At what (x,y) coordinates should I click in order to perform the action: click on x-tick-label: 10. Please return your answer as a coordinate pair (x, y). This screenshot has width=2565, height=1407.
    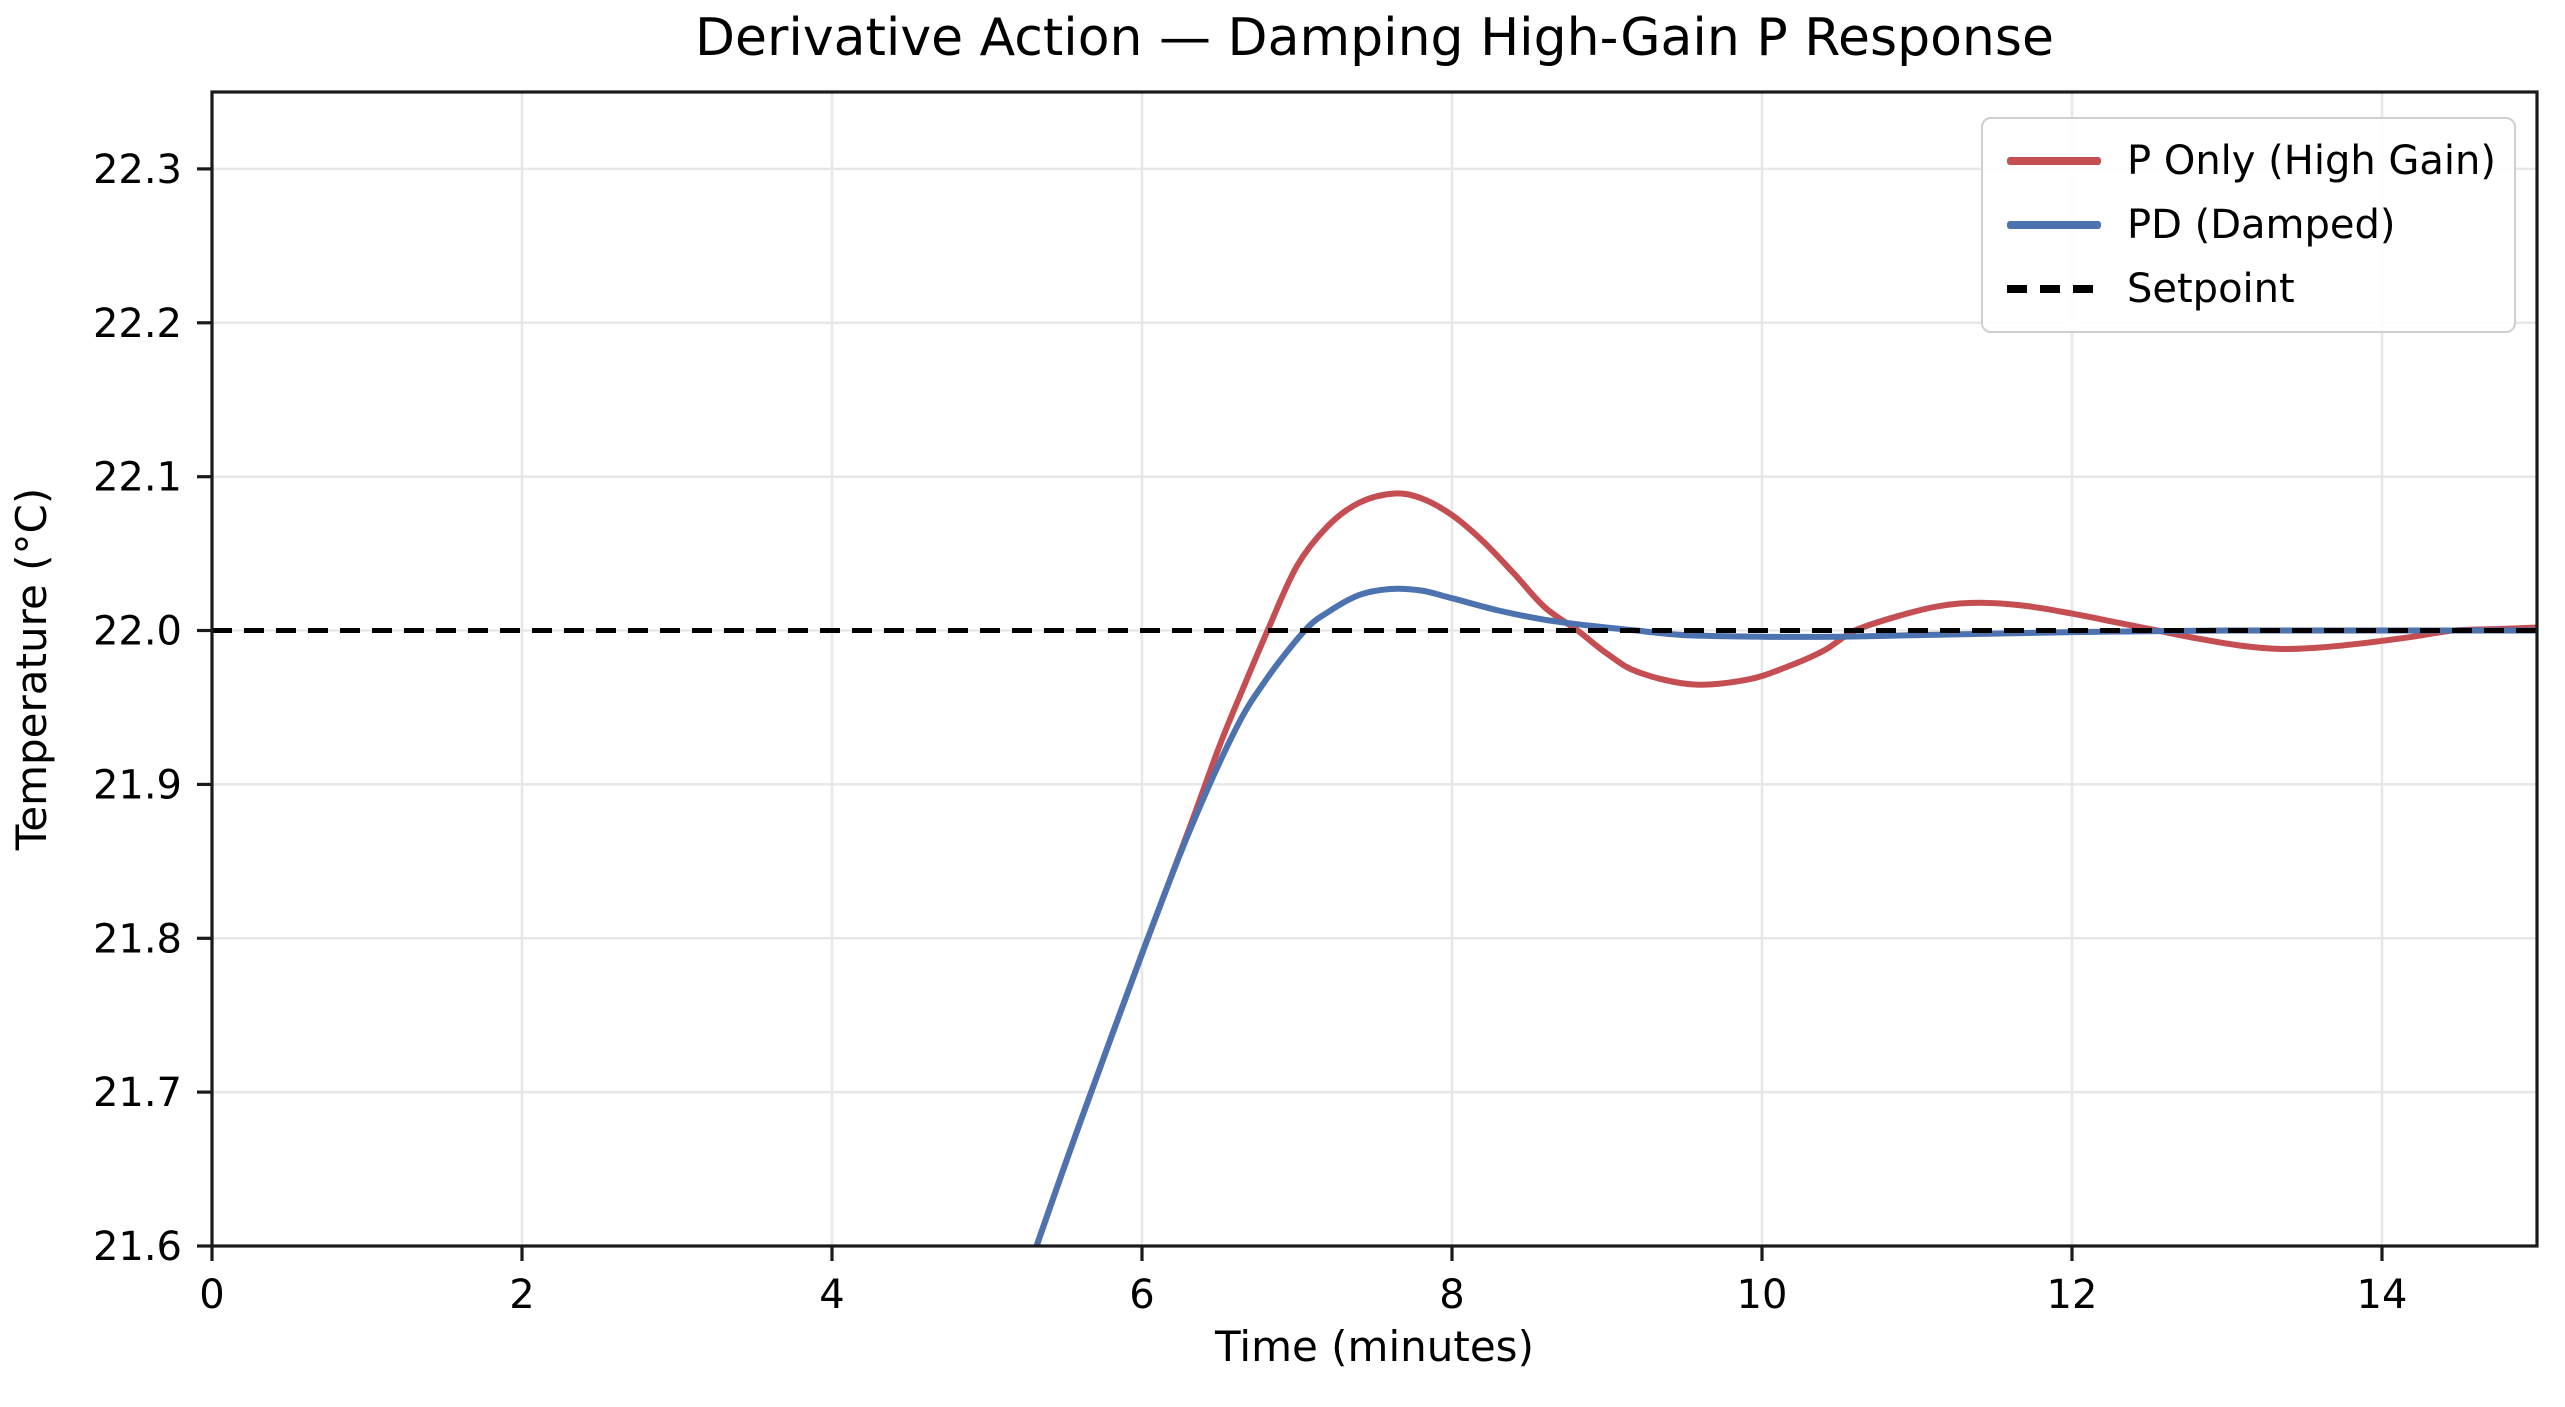
    Looking at the image, I should click on (1762, 1295).